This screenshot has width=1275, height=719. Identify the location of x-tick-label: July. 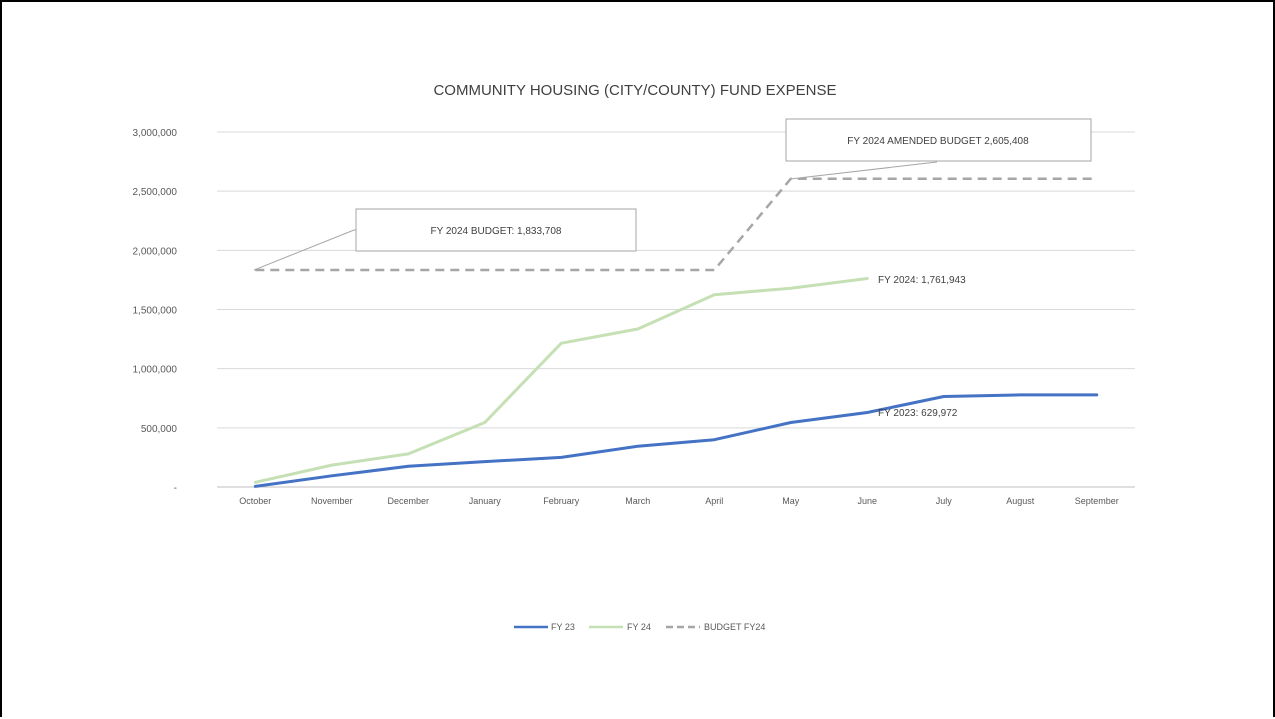
(944, 501).